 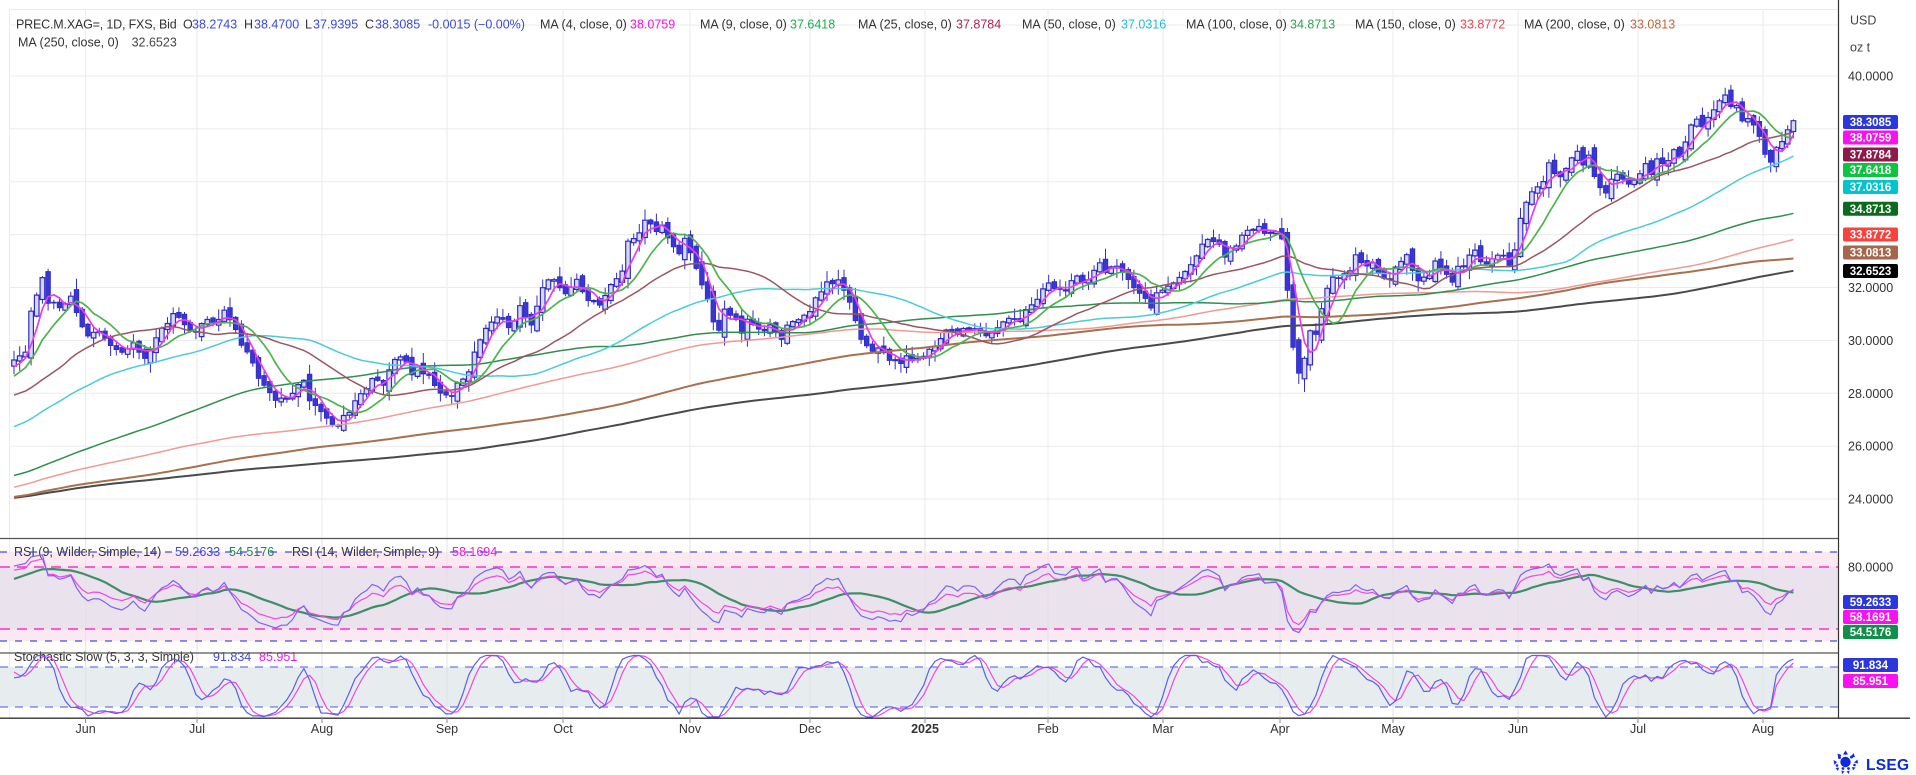 What do you see at coordinates (476, 25) in the screenshot?
I see `svg-text: -0.0015 (−0.00%)` at bounding box center [476, 25].